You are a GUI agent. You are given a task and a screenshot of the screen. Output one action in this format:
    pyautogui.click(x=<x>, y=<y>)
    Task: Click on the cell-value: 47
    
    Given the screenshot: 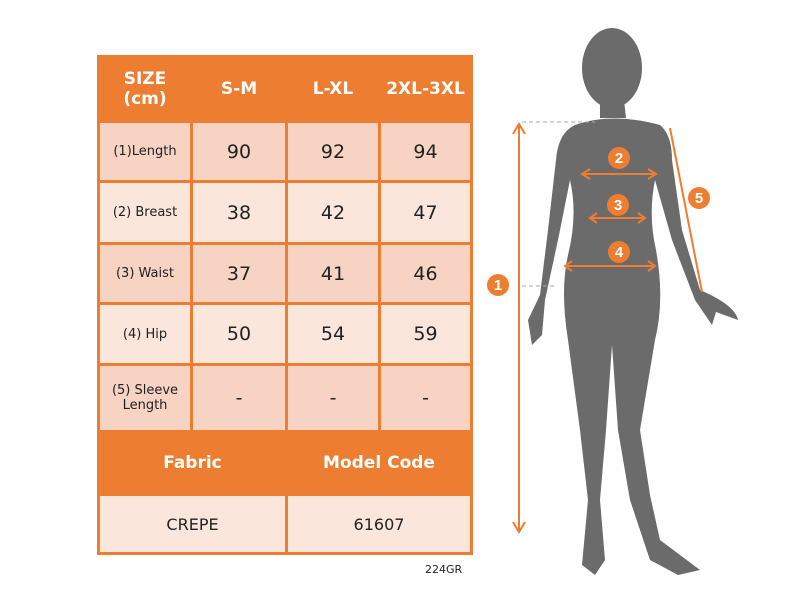 What is the action you would take?
    pyautogui.click(x=425, y=212)
    